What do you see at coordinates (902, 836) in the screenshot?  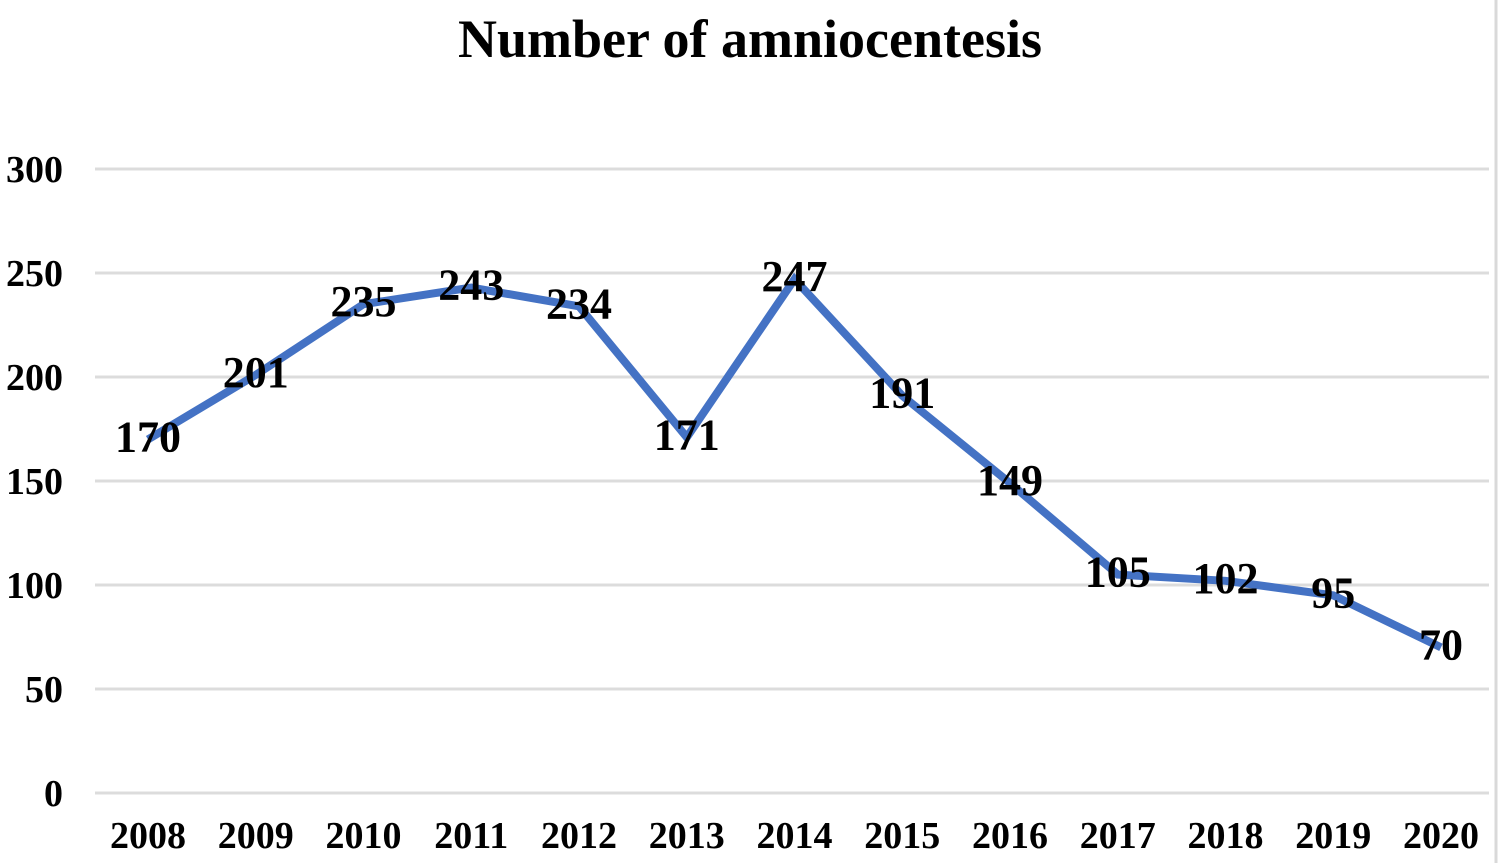 I see `x-tick-label: 2015` at bounding box center [902, 836].